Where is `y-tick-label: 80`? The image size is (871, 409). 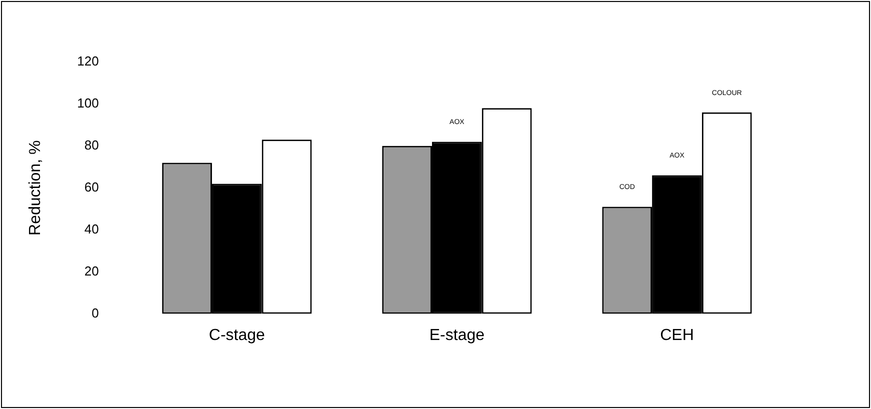
y-tick-label: 80 is located at coordinates (91, 145).